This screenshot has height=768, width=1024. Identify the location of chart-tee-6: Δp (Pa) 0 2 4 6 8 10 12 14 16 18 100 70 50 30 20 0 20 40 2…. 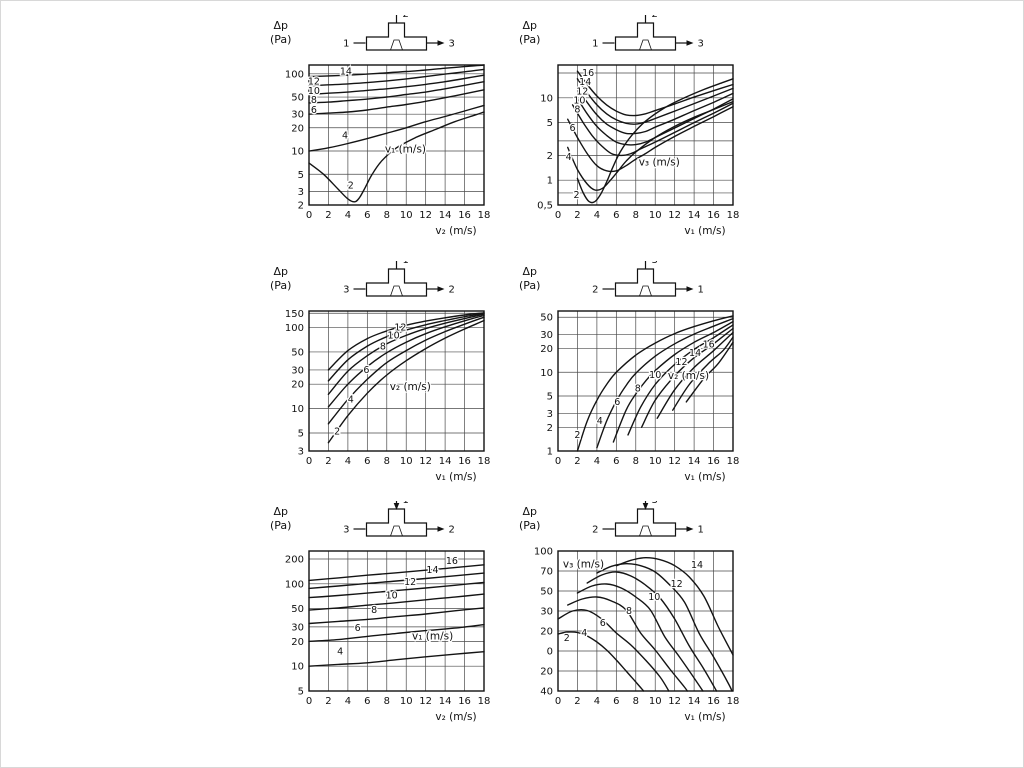
(630, 621).